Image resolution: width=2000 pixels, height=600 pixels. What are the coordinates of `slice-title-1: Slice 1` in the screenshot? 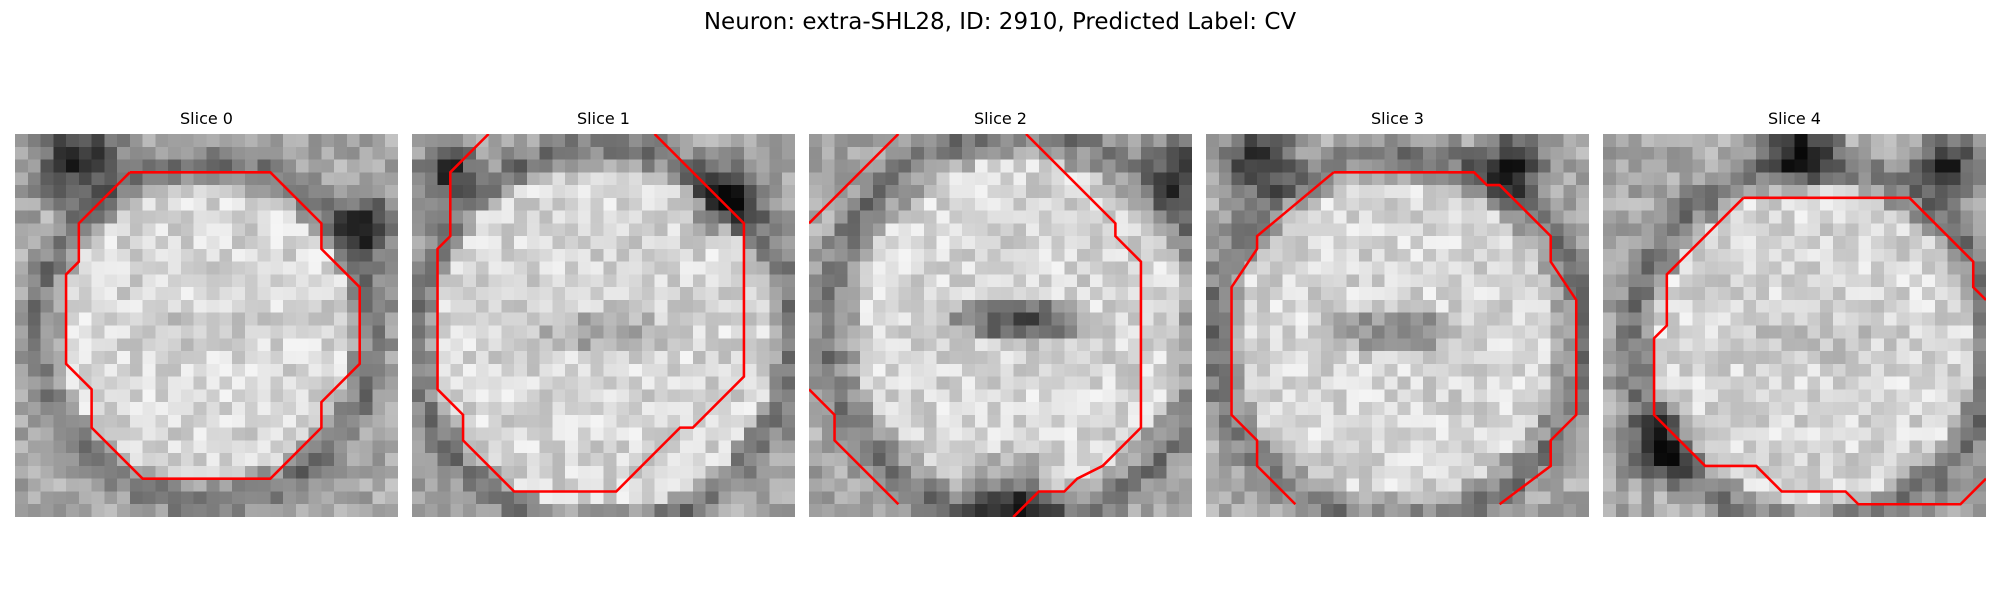 It's located at (603, 118).